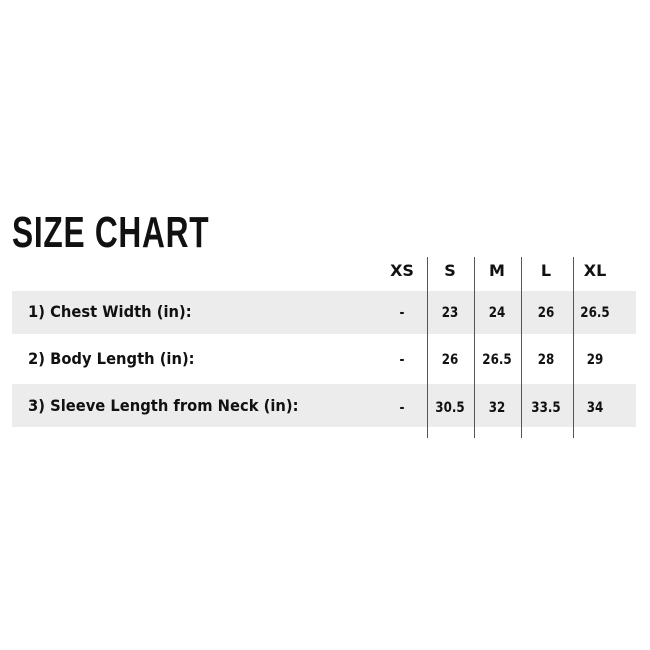 The height and width of the screenshot is (650, 650). I want to click on column-header-s: S, so click(450, 270).